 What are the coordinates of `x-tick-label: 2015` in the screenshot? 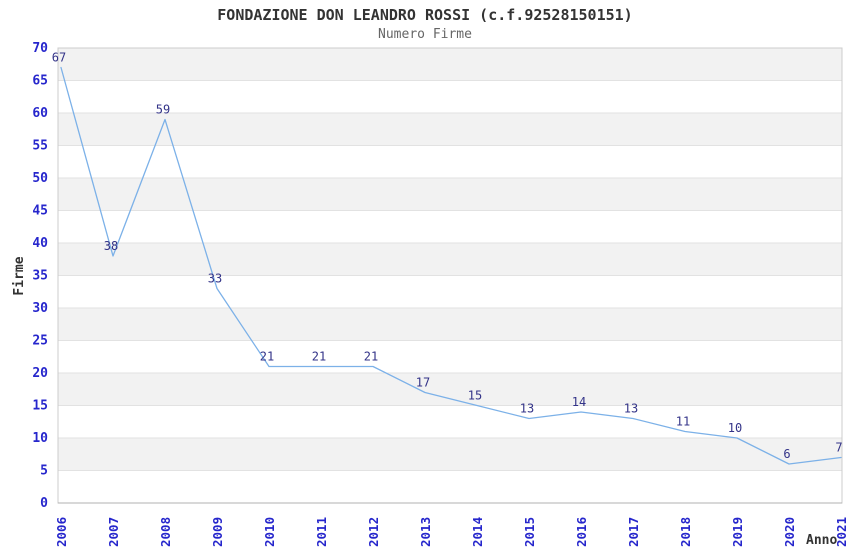 It's located at (529, 532).